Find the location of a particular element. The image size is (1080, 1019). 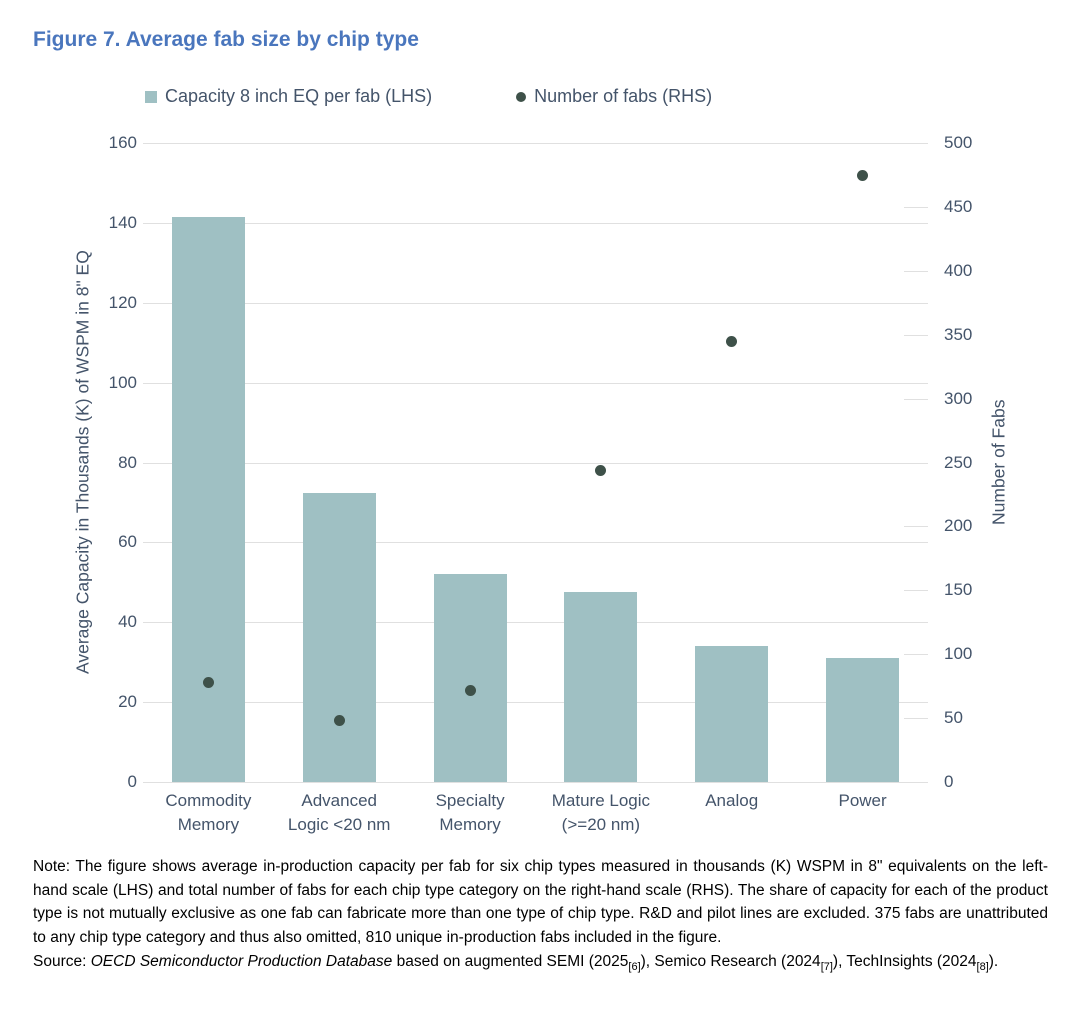

legend-item-capacity: Capacity 8 inch EQ per fab (LHS) is located at coordinates (288, 96).